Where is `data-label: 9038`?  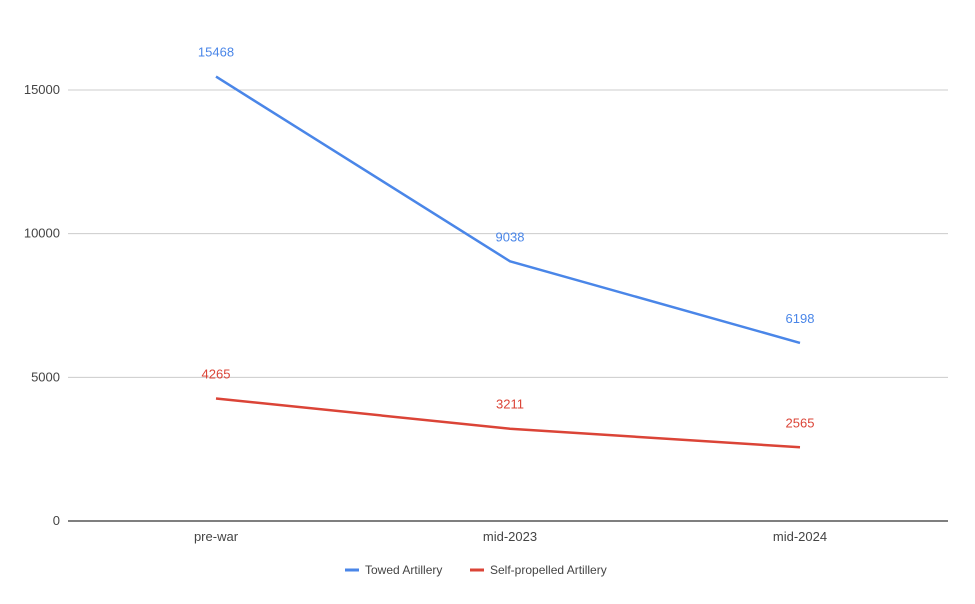 data-label: 9038 is located at coordinates (510, 236).